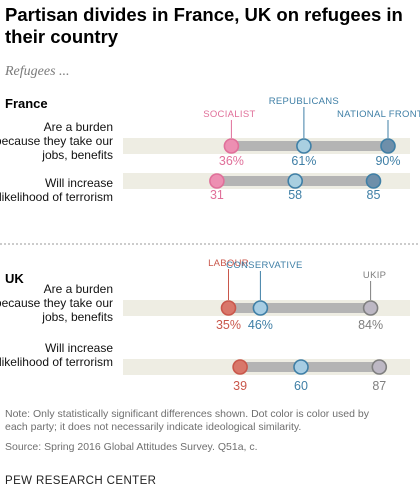  What do you see at coordinates (379, 386) in the screenshot?
I see `value-label: 87` at bounding box center [379, 386].